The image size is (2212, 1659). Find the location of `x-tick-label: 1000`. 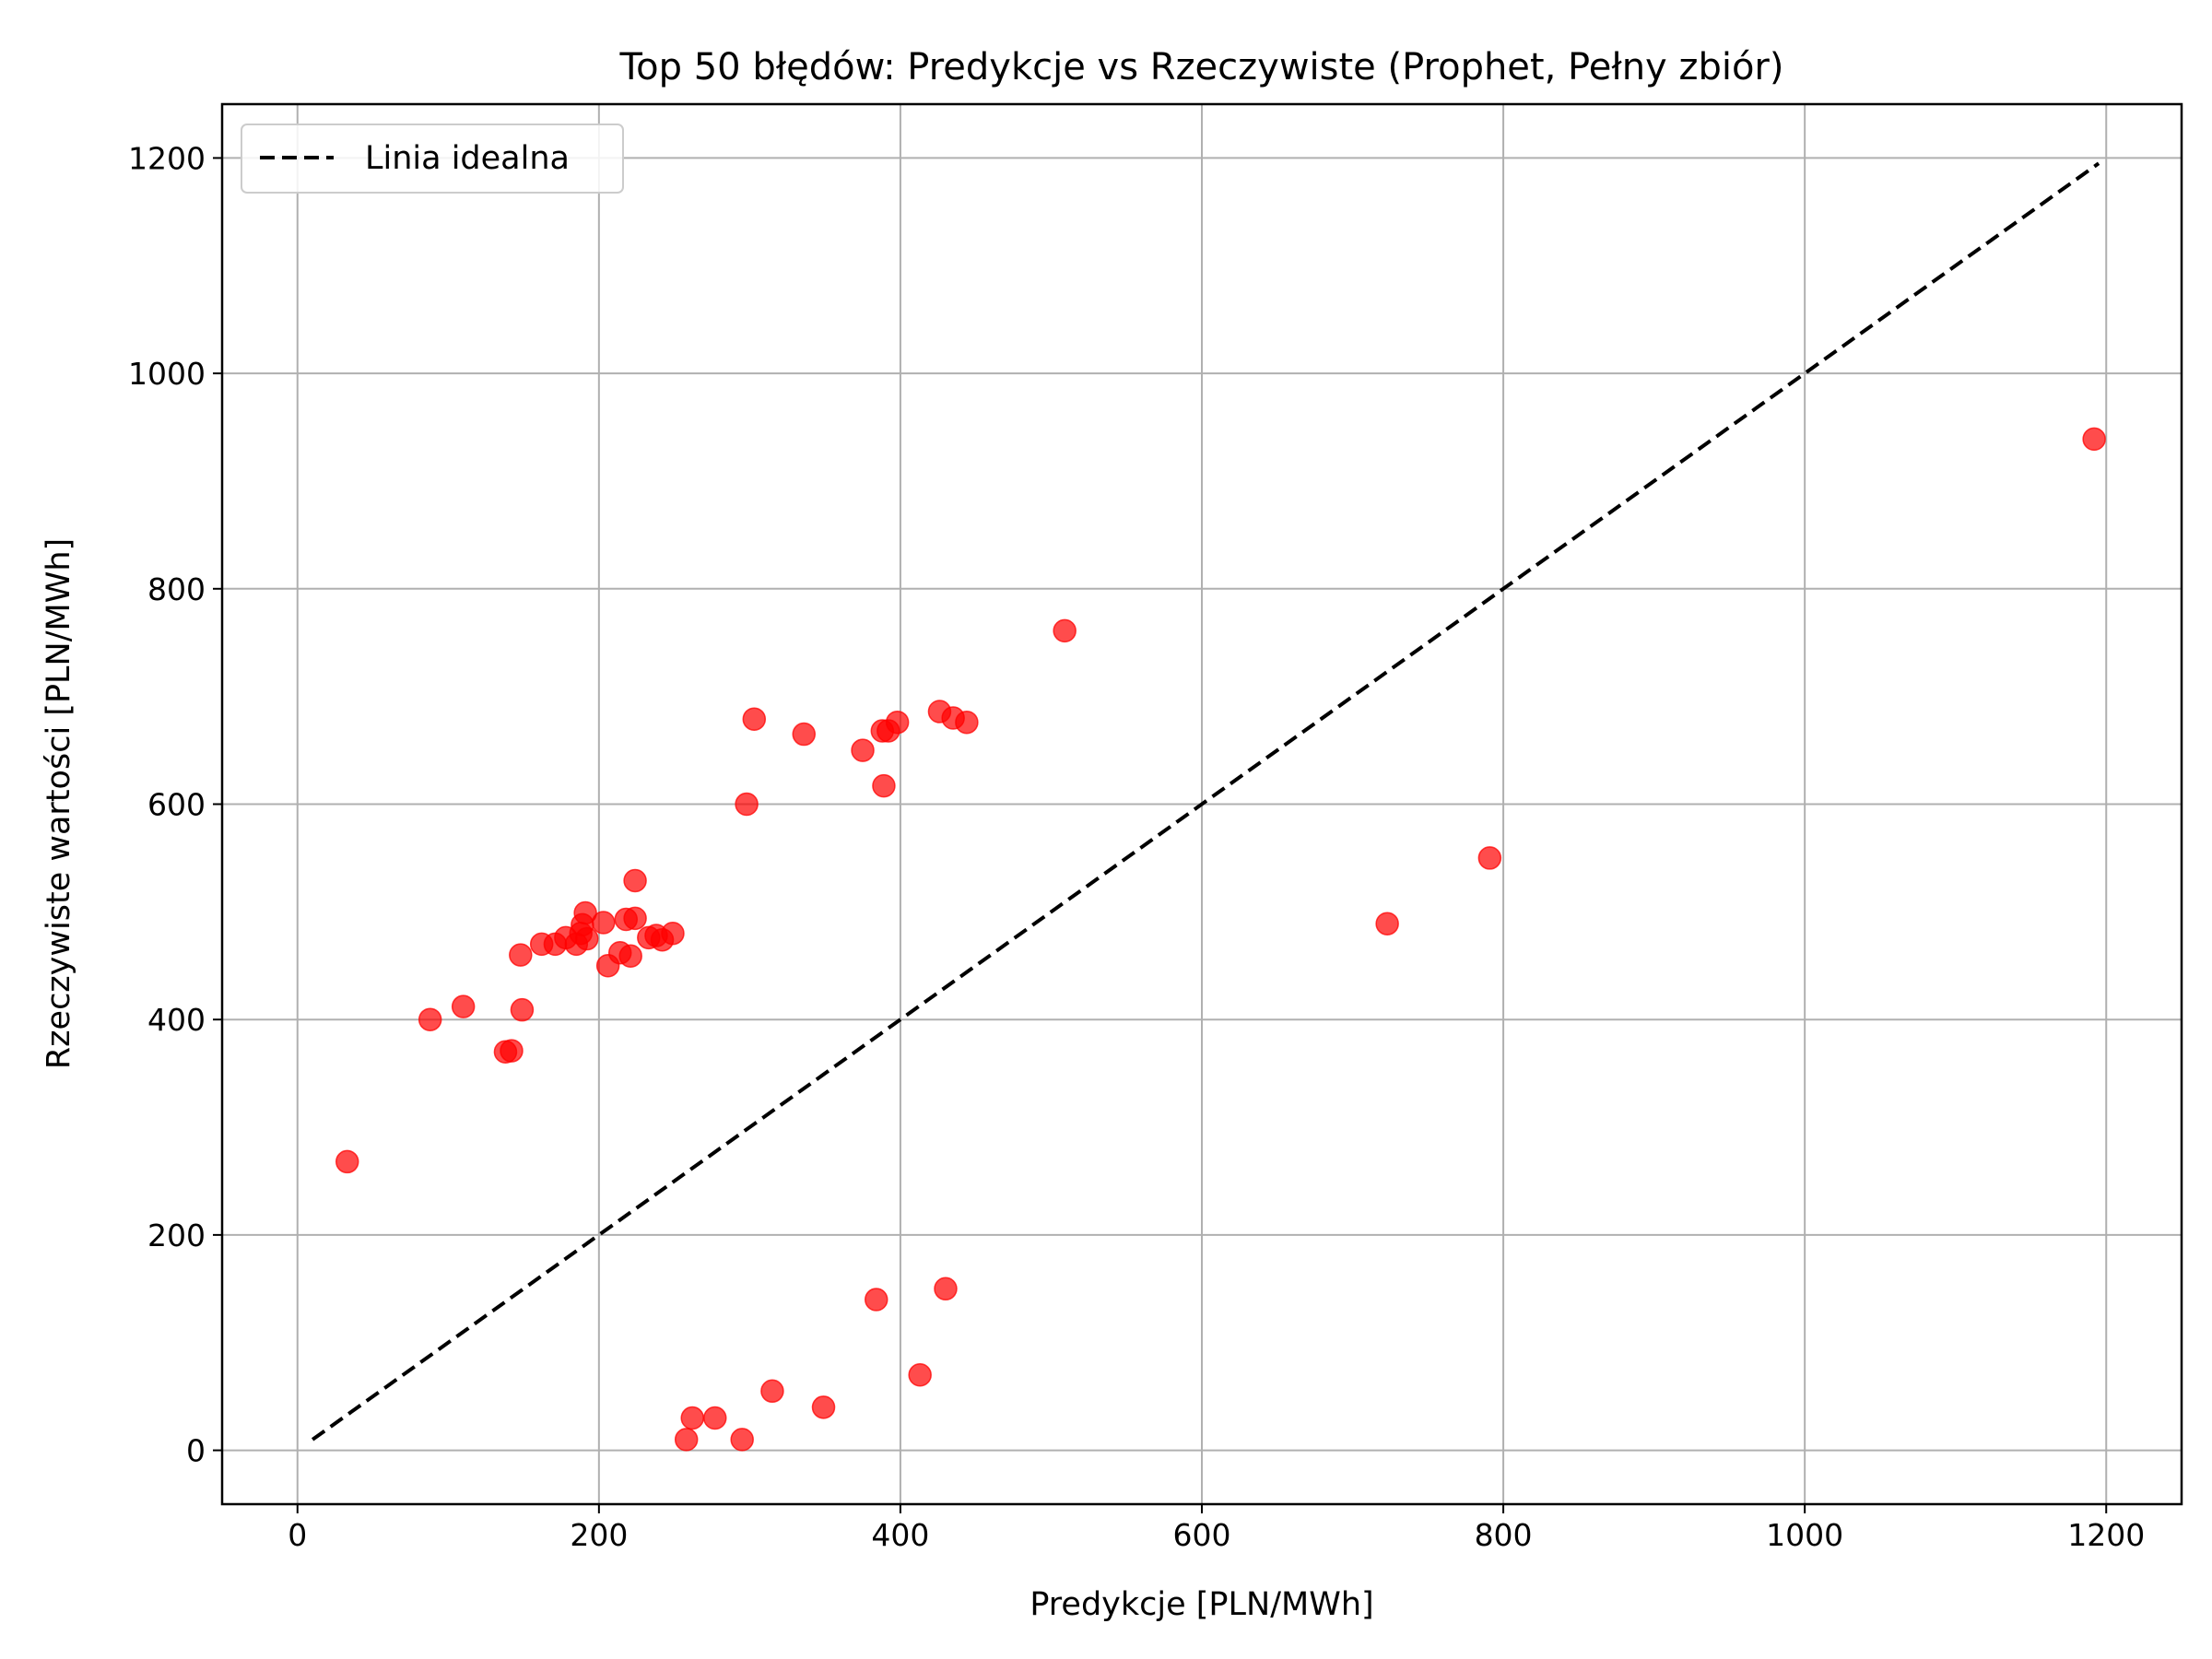

x-tick-label: 1000 is located at coordinates (1804, 1535).